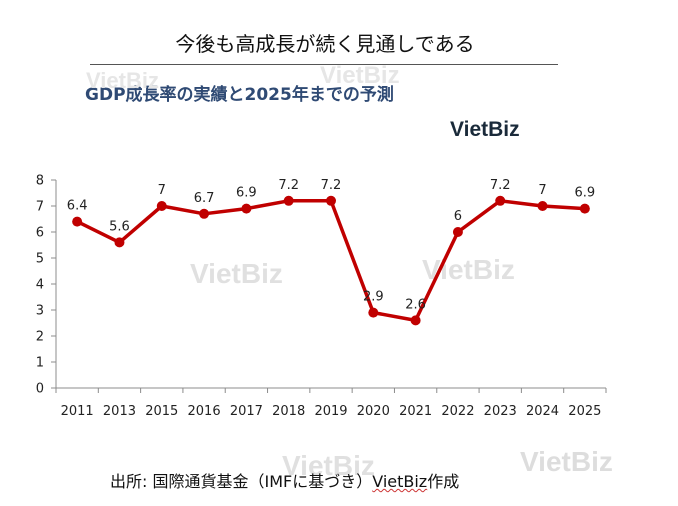 The height and width of the screenshot is (506, 678). Describe the element at coordinates (457, 411) in the screenshot. I see `x-tick-label: 2022` at that location.